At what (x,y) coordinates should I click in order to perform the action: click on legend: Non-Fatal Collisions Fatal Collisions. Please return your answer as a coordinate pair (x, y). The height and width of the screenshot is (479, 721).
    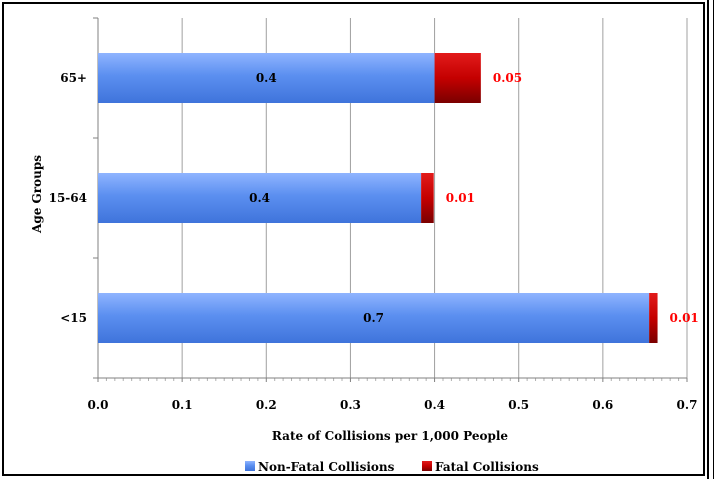
    Looking at the image, I should click on (392, 467).